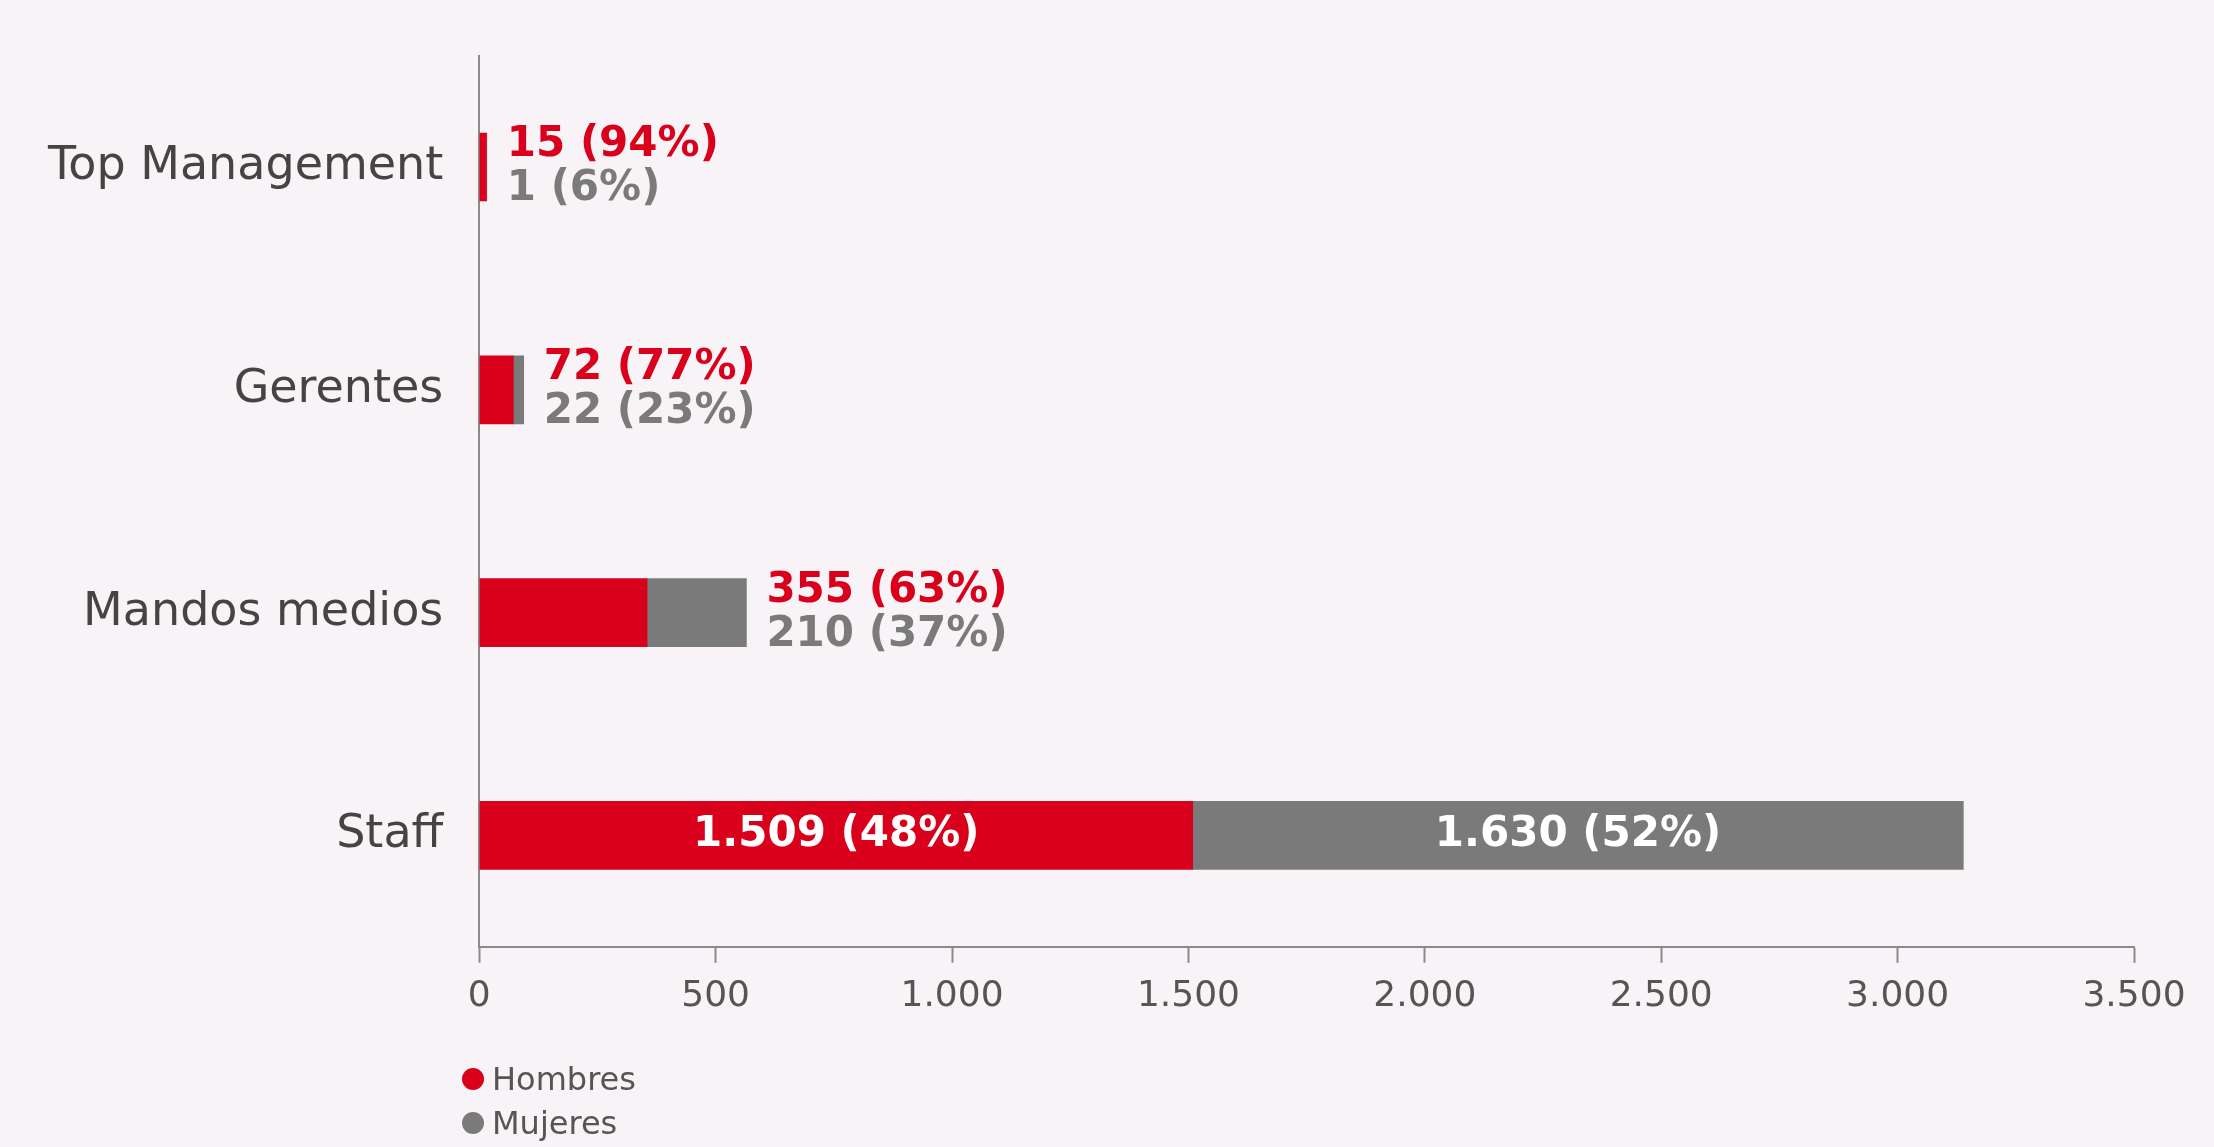  Describe the element at coordinates (612, 141) in the screenshot. I see `data-label: 15 (94%)` at that location.